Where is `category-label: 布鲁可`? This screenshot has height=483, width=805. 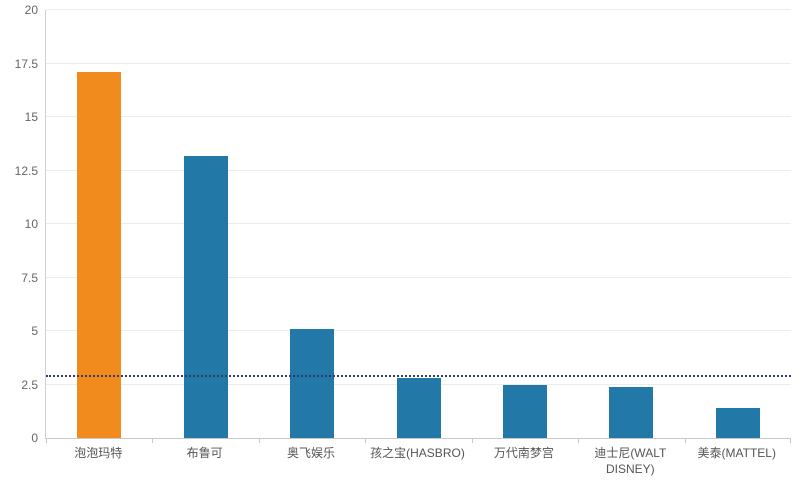
category-label: 布鲁可 is located at coordinates (204, 453).